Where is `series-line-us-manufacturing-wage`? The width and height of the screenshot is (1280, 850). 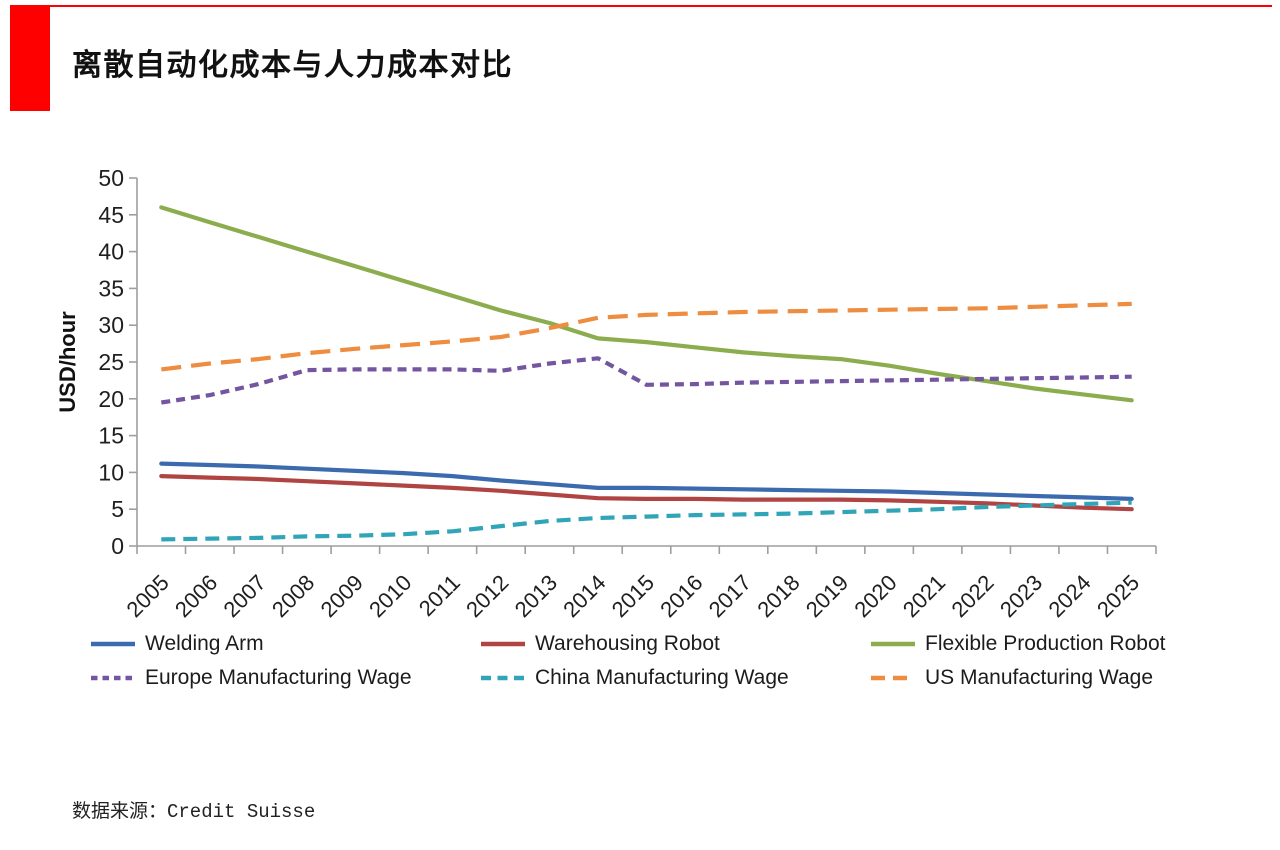 series-line-us-manufacturing-wage is located at coordinates (646, 336).